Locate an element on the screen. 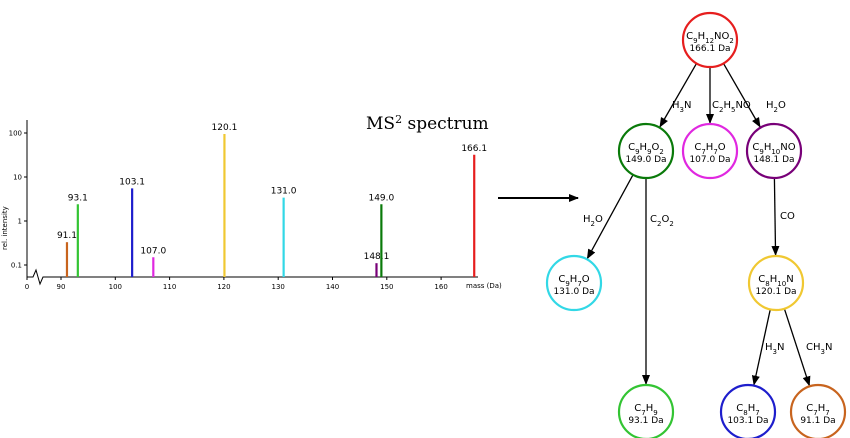  fragment-formula: C9H12NO2 is located at coordinates (710, 38).